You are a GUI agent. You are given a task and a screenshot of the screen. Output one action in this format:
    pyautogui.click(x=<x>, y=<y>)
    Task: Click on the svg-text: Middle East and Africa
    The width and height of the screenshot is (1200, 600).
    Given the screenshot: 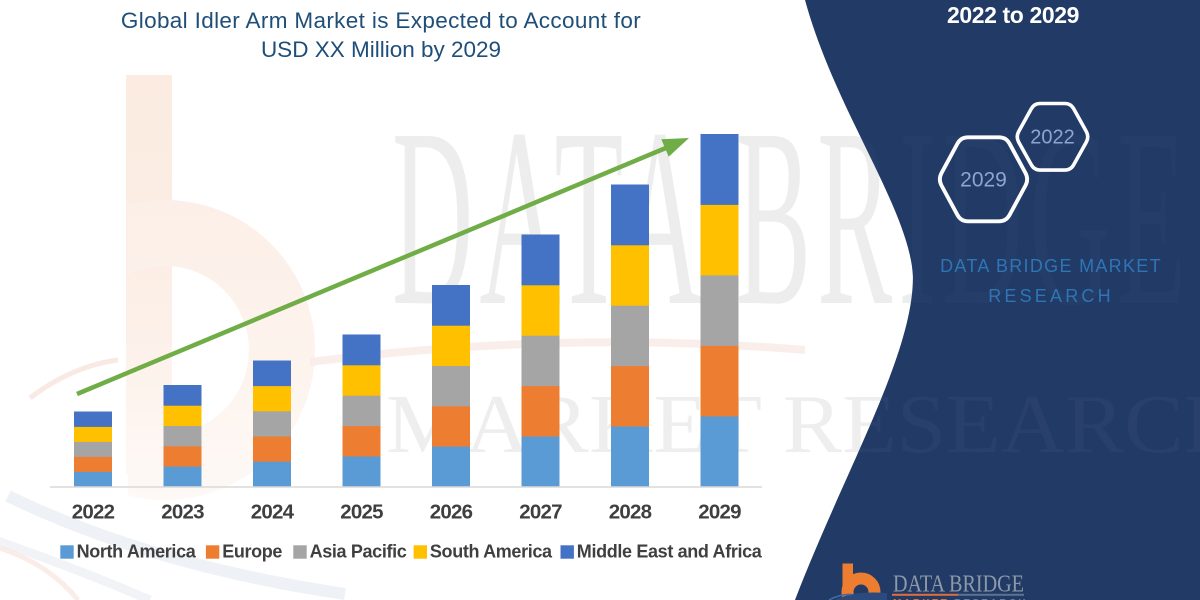 What is the action you would take?
    pyautogui.click(x=670, y=552)
    